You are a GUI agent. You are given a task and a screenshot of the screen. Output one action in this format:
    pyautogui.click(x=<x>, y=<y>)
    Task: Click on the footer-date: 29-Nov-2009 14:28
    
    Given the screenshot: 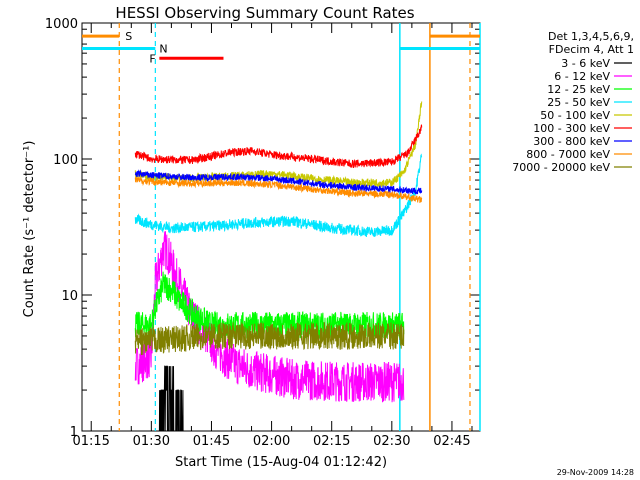 What is the action you would take?
    pyautogui.click(x=595, y=472)
    